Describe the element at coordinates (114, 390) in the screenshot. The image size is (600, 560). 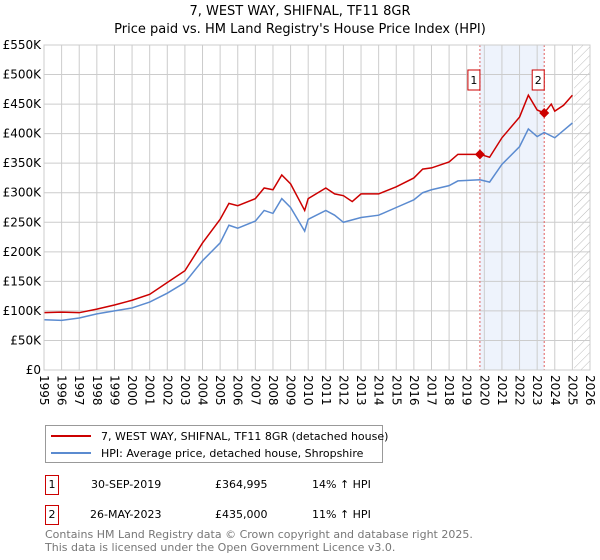
I see `x-tick-label: 1999` at that location.